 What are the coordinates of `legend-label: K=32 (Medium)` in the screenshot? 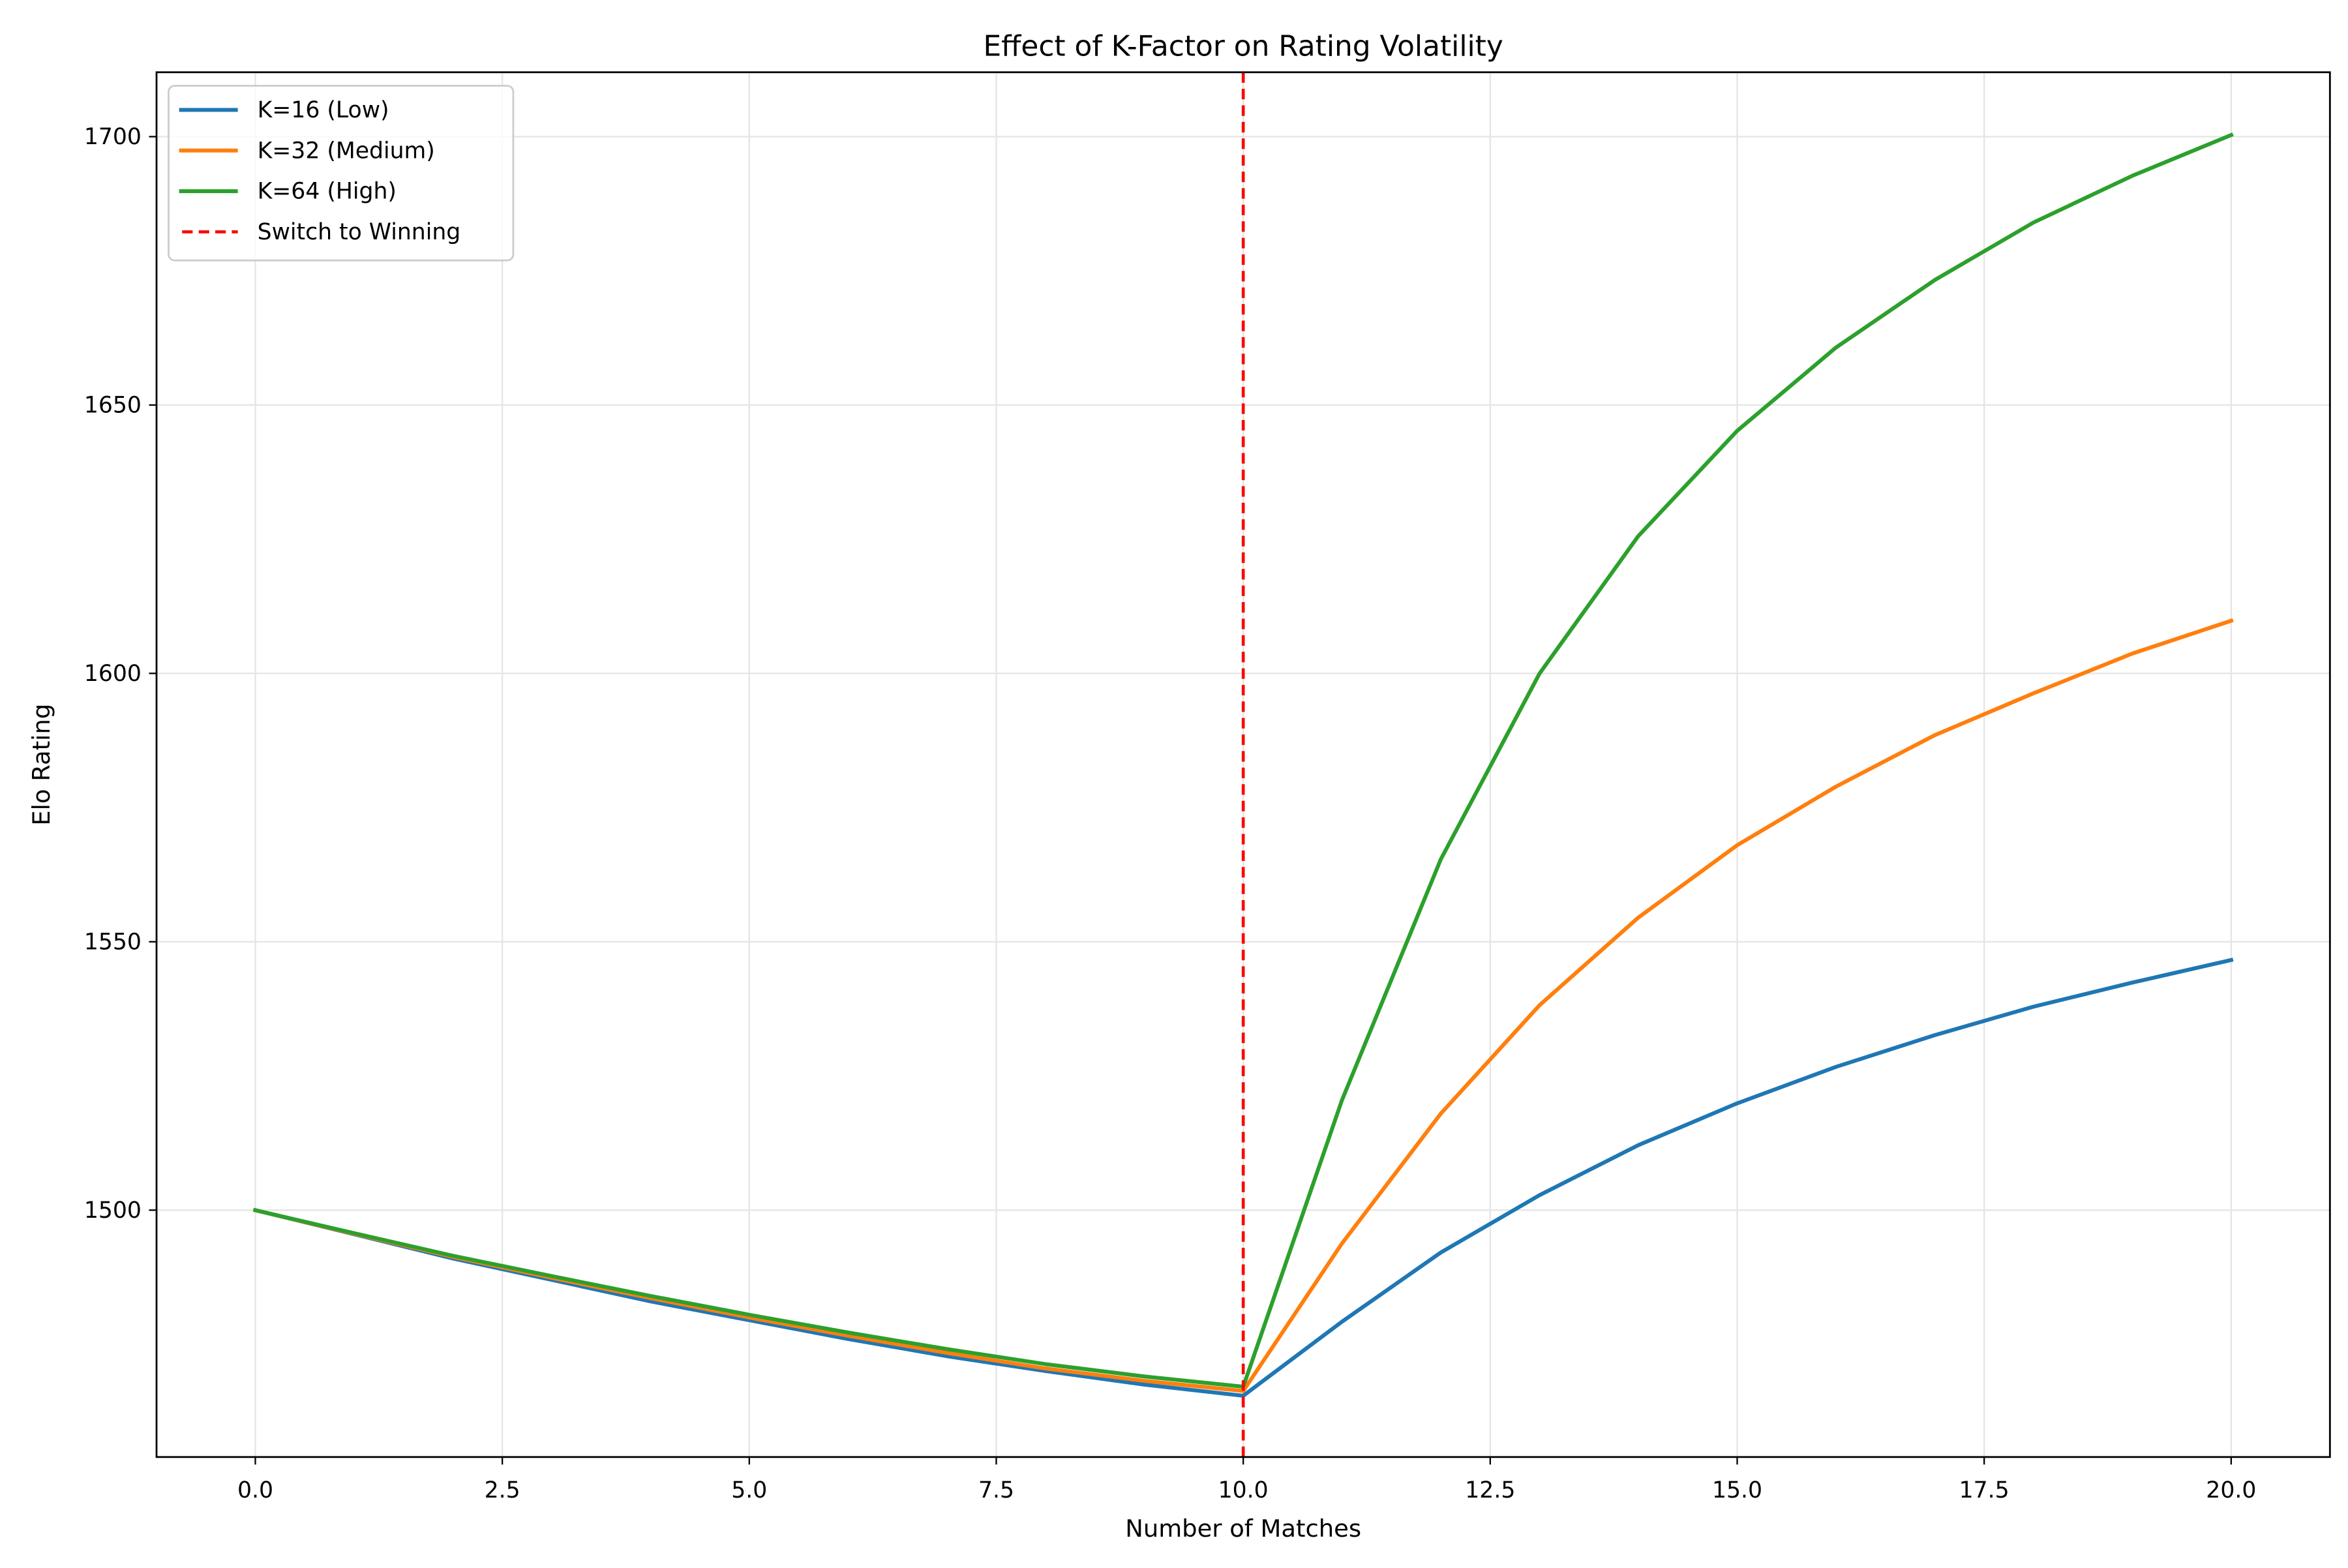 It's located at (347, 151).